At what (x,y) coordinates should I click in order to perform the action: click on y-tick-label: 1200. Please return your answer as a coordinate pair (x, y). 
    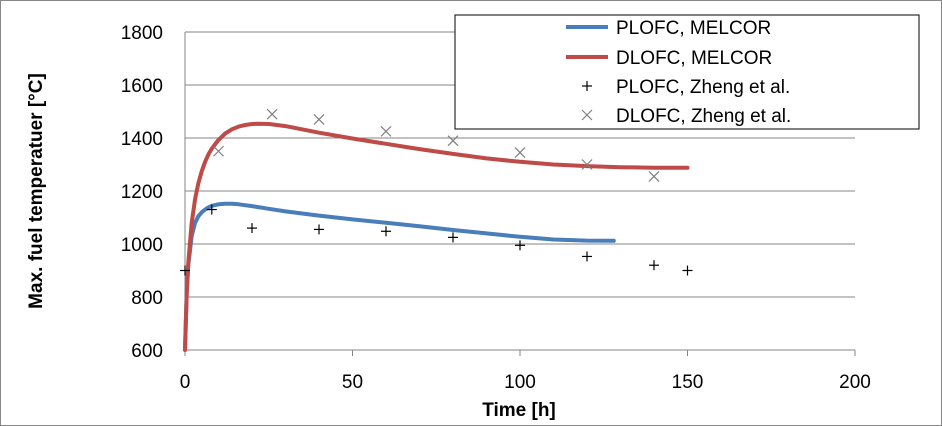
    Looking at the image, I should click on (142, 192).